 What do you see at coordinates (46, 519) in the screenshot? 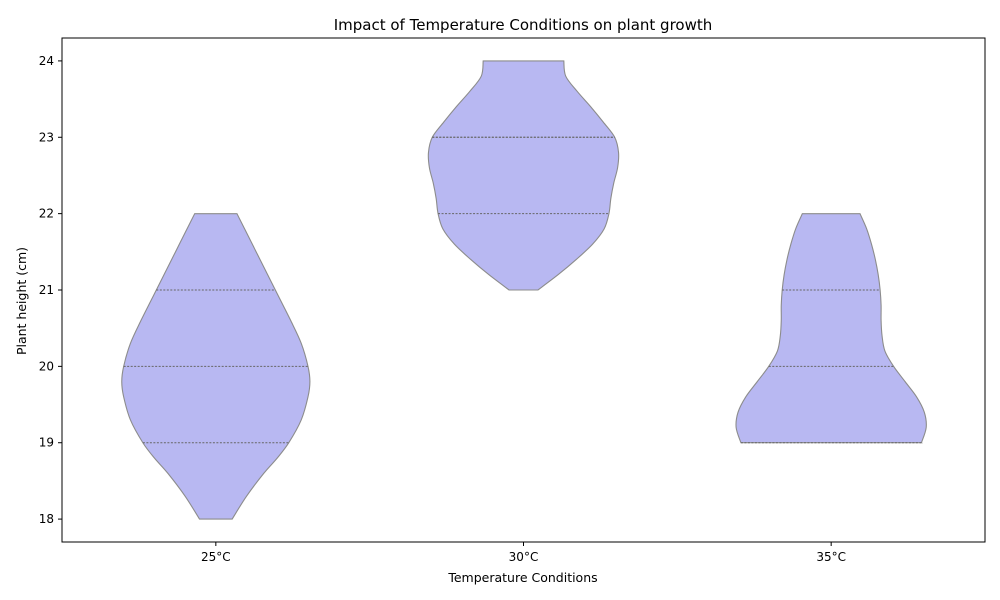
I see `y-tick-label: 18` at bounding box center [46, 519].